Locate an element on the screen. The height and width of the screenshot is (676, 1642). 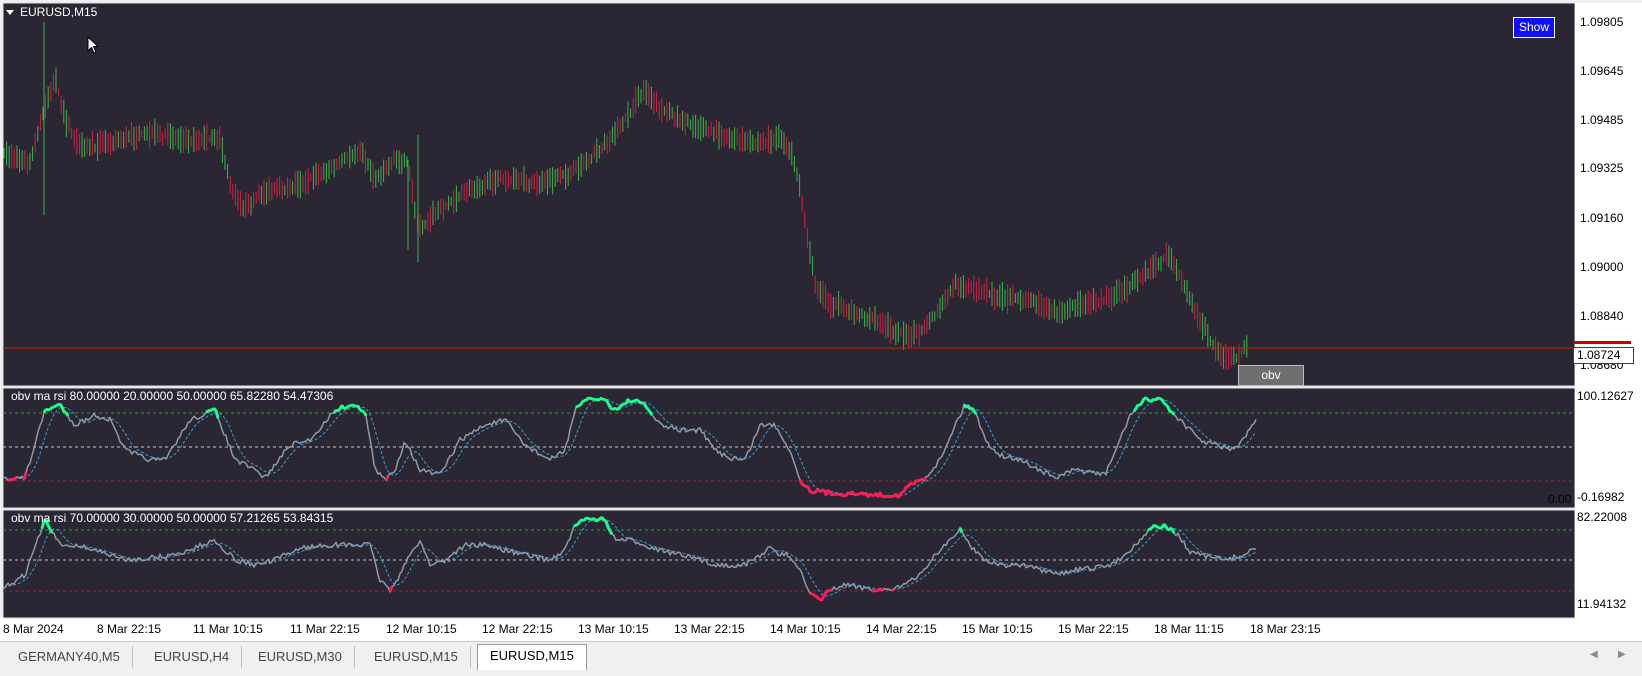
time-label: 15 Mar 22:15 is located at coordinates (1093, 629).